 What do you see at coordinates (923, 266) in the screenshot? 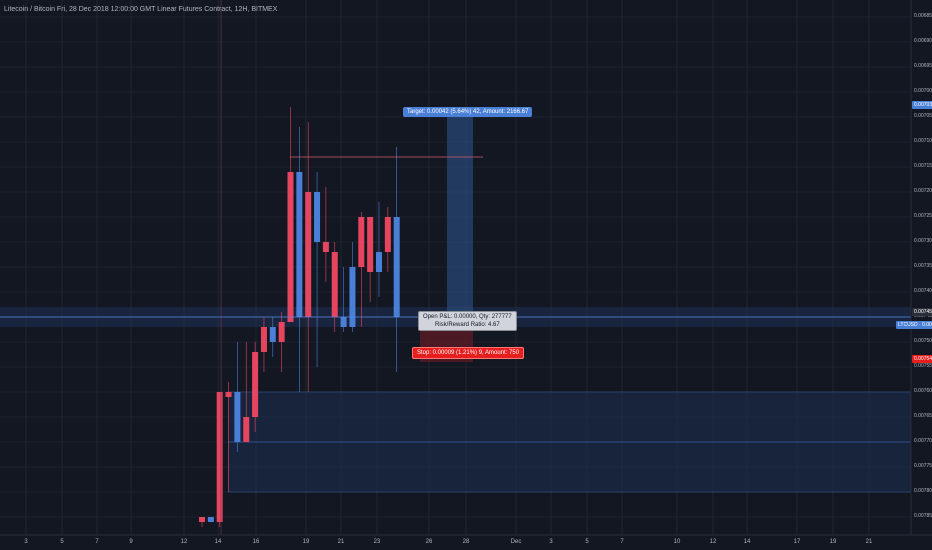
I see `price-axis-label: 0.00735` at bounding box center [923, 266].